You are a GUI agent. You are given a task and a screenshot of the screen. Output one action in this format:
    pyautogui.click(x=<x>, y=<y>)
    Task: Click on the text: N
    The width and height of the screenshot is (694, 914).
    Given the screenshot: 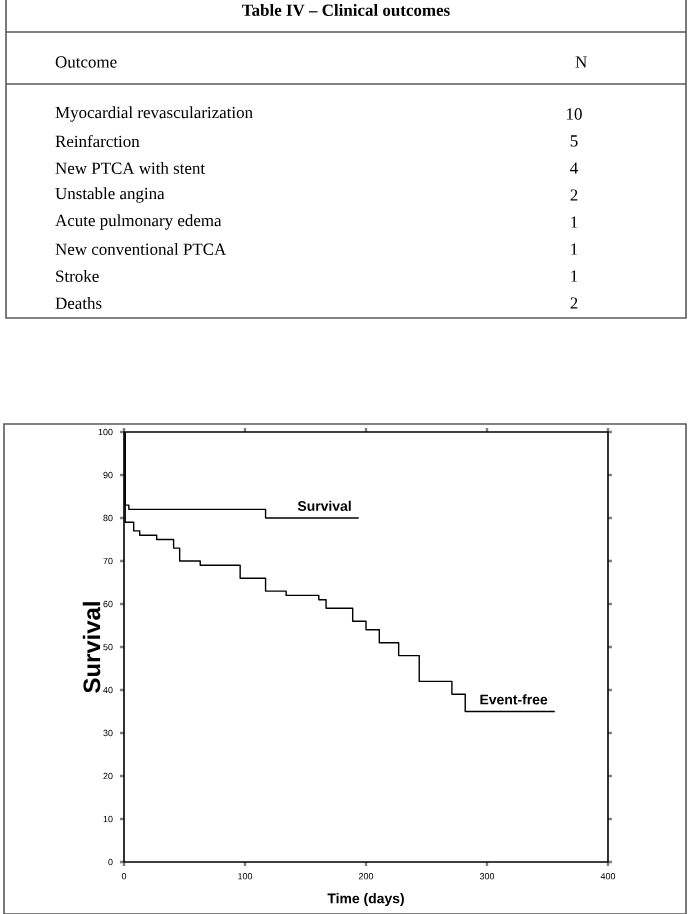 What is the action you would take?
    pyautogui.click(x=581, y=62)
    